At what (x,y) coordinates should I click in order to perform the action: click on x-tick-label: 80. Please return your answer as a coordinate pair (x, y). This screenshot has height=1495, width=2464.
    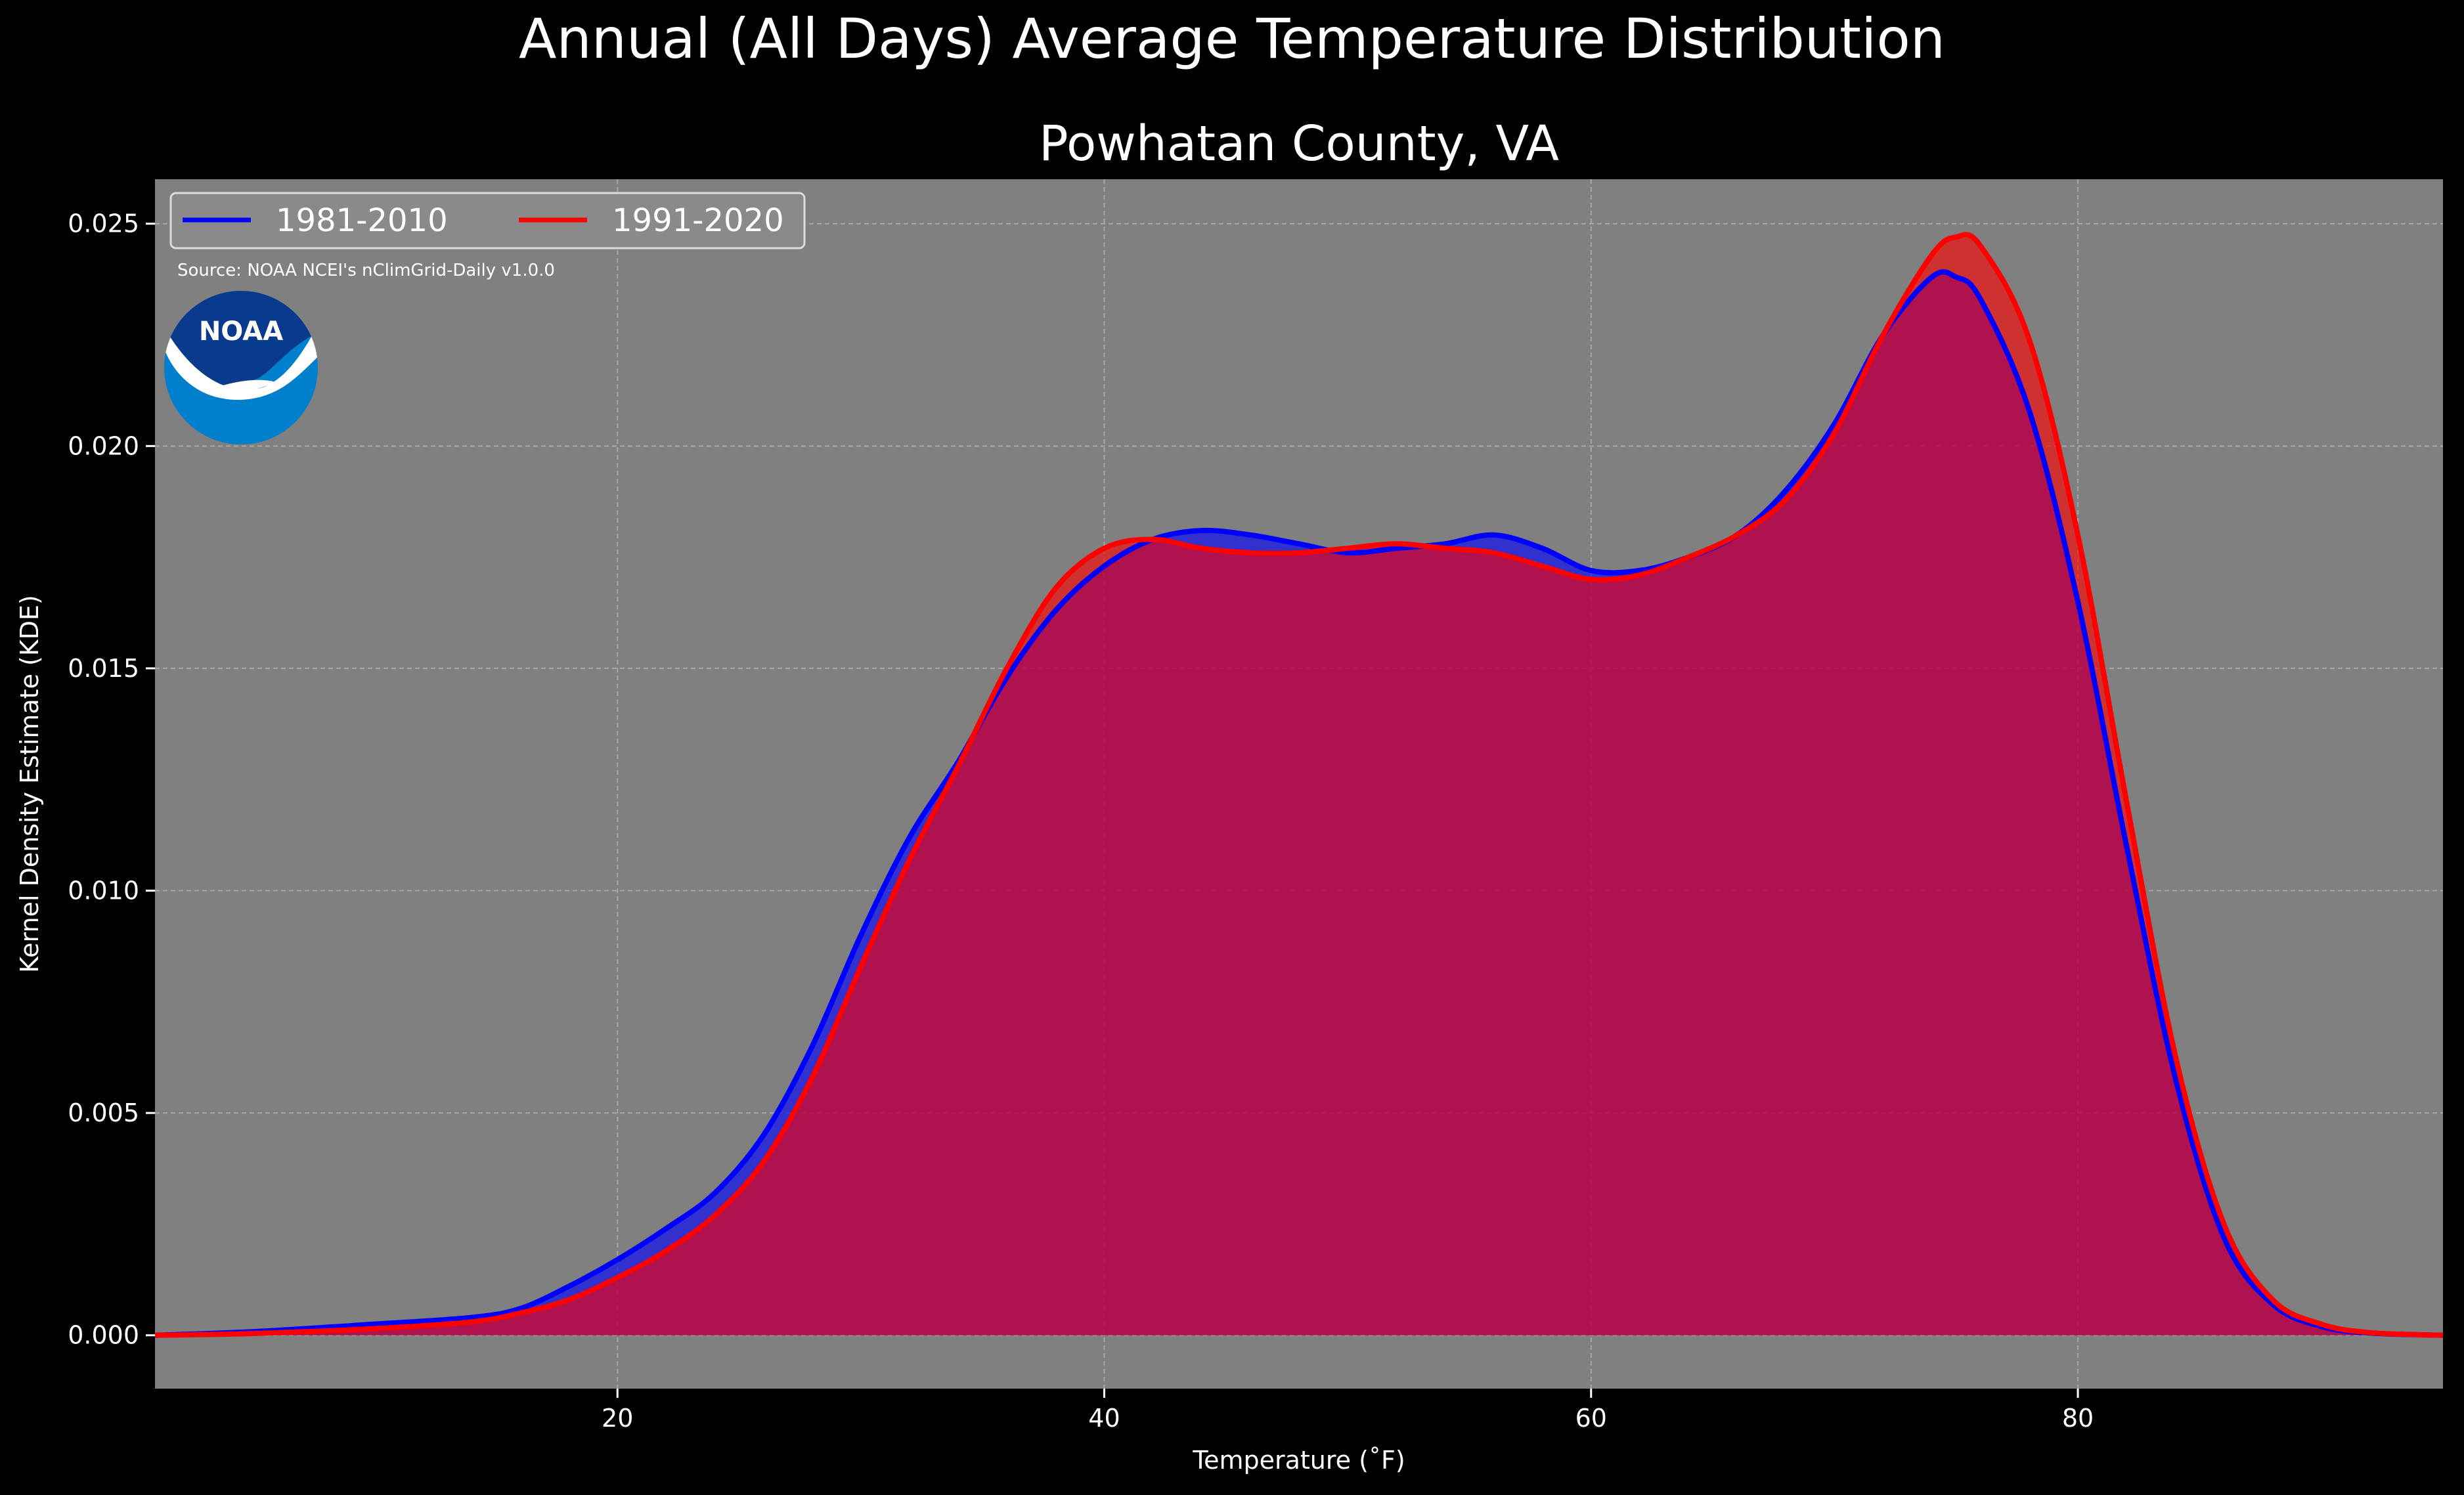
    Looking at the image, I should click on (2078, 1418).